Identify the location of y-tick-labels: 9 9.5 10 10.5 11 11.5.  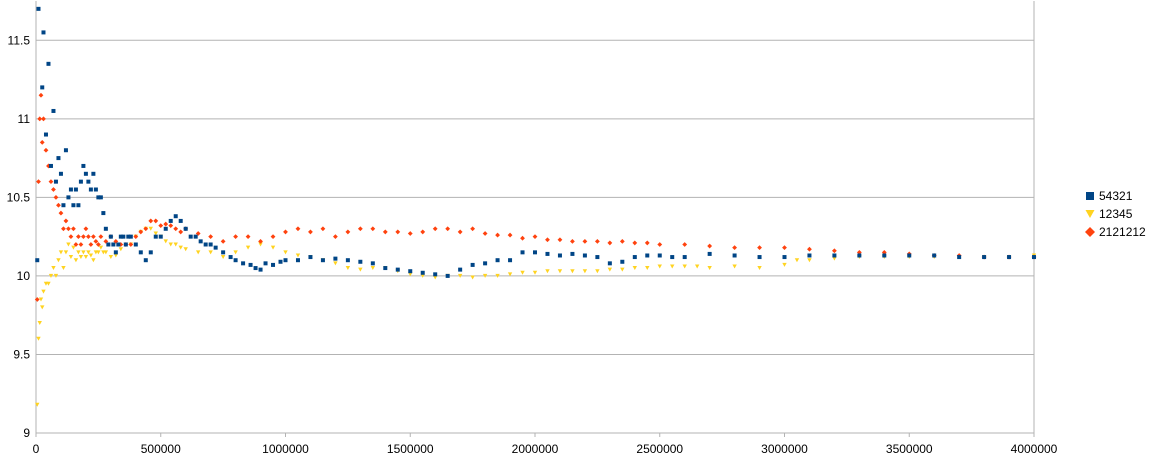
(19, 236).